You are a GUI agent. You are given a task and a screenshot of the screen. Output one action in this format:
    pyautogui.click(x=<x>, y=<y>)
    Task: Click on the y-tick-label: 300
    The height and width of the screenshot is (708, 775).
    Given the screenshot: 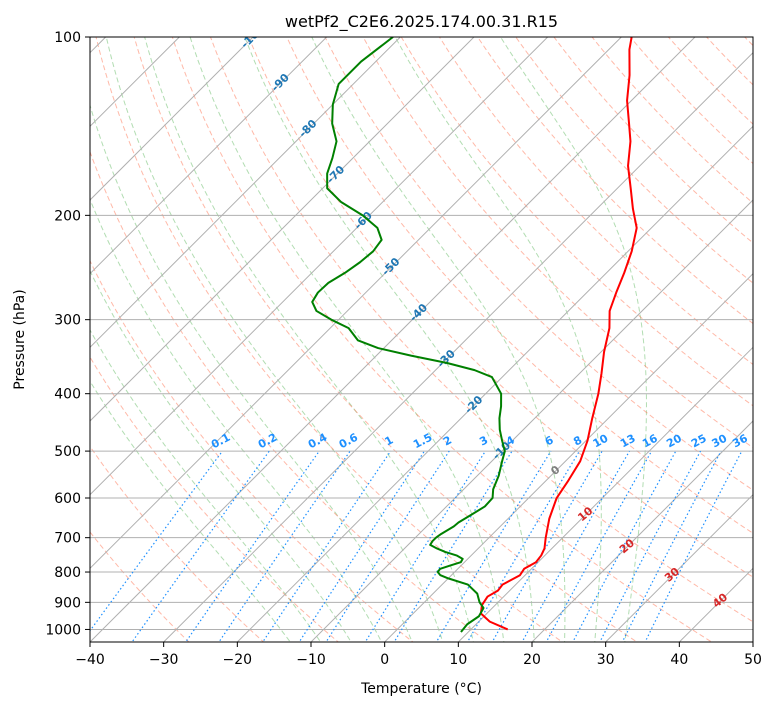 What is the action you would take?
    pyautogui.click(x=67, y=321)
    